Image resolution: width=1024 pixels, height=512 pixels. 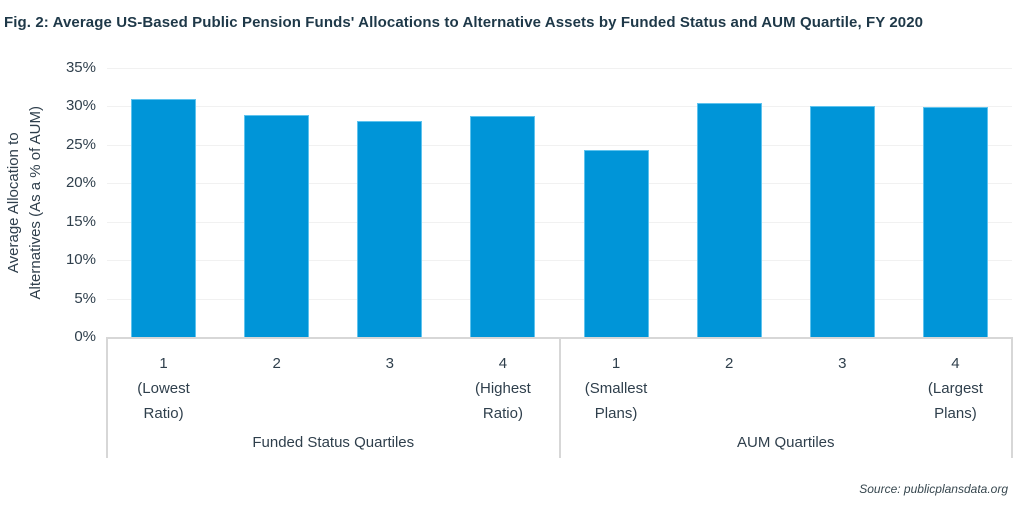 What do you see at coordinates (85, 336) in the screenshot?
I see `y-tick-label-0: 0%` at bounding box center [85, 336].